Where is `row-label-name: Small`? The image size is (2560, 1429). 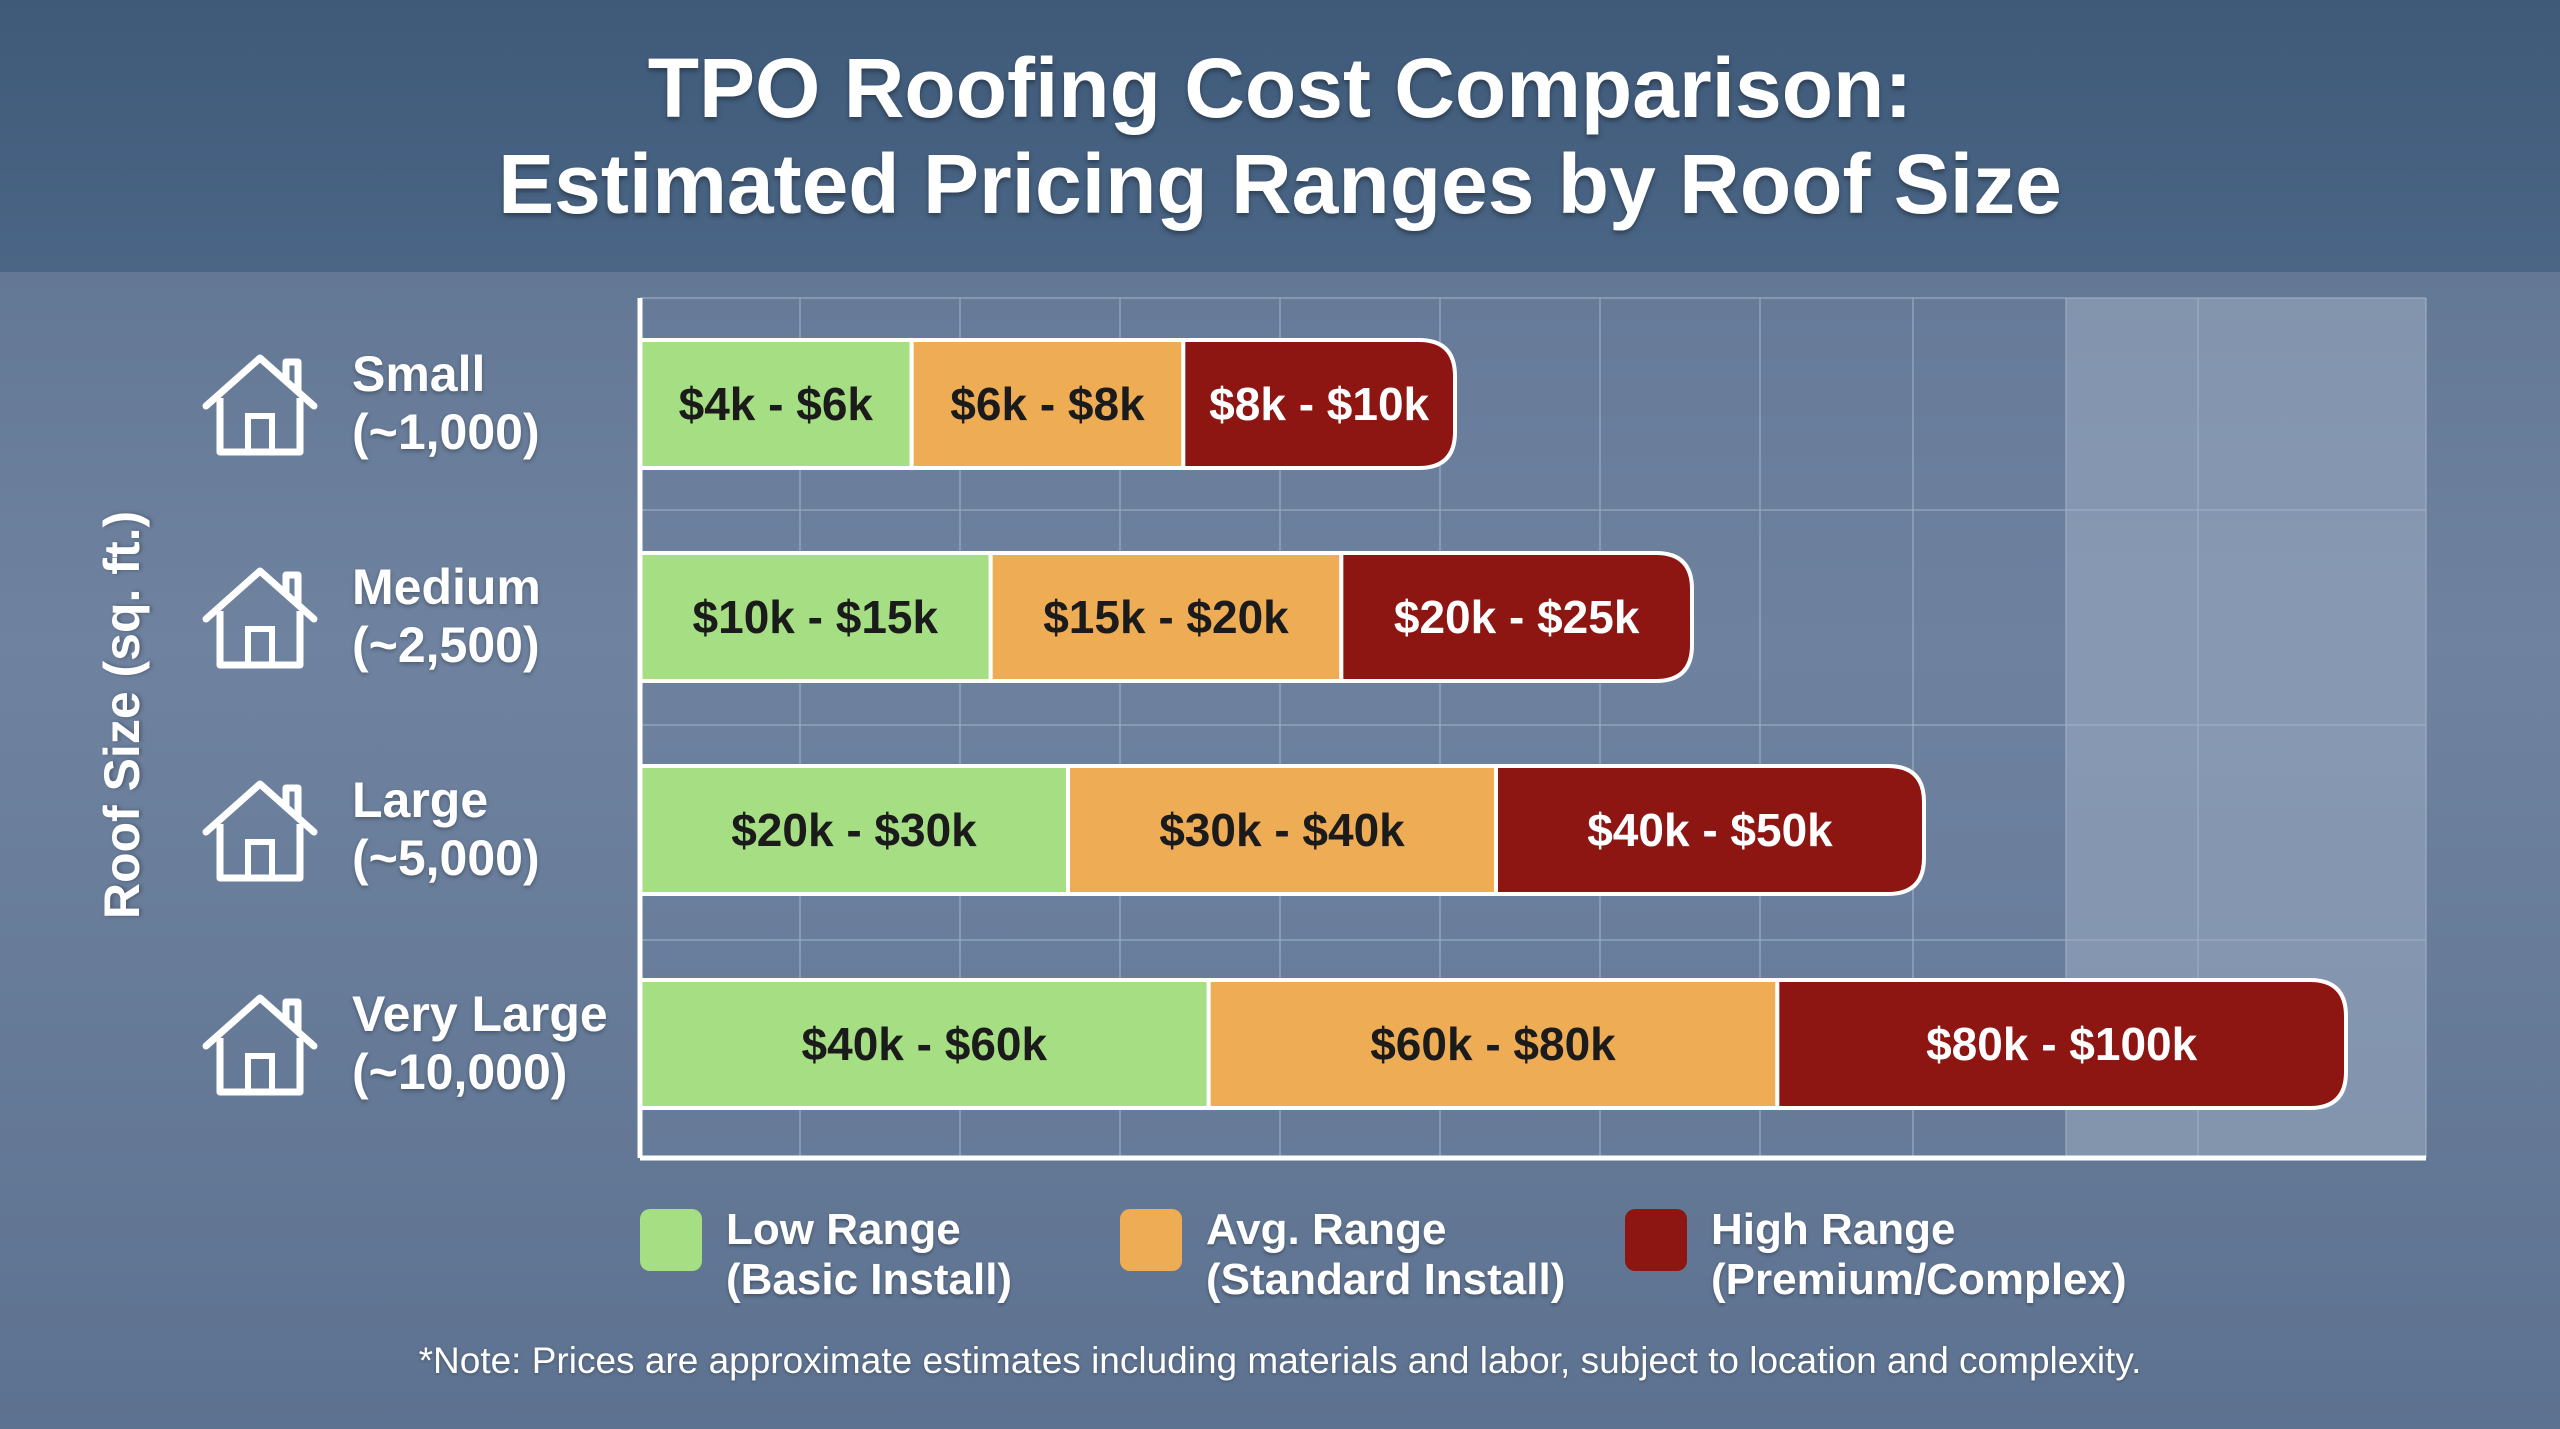 row-label-name: Small is located at coordinates (419, 374).